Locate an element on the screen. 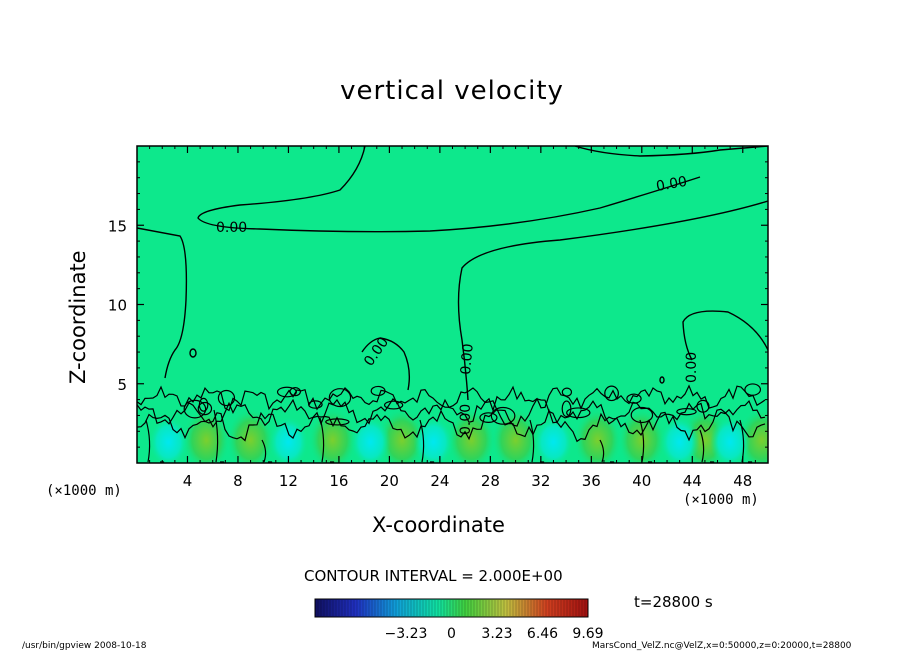 The height and width of the screenshot is (654, 904). contour-lines-convective is located at coordinates (451, 423).